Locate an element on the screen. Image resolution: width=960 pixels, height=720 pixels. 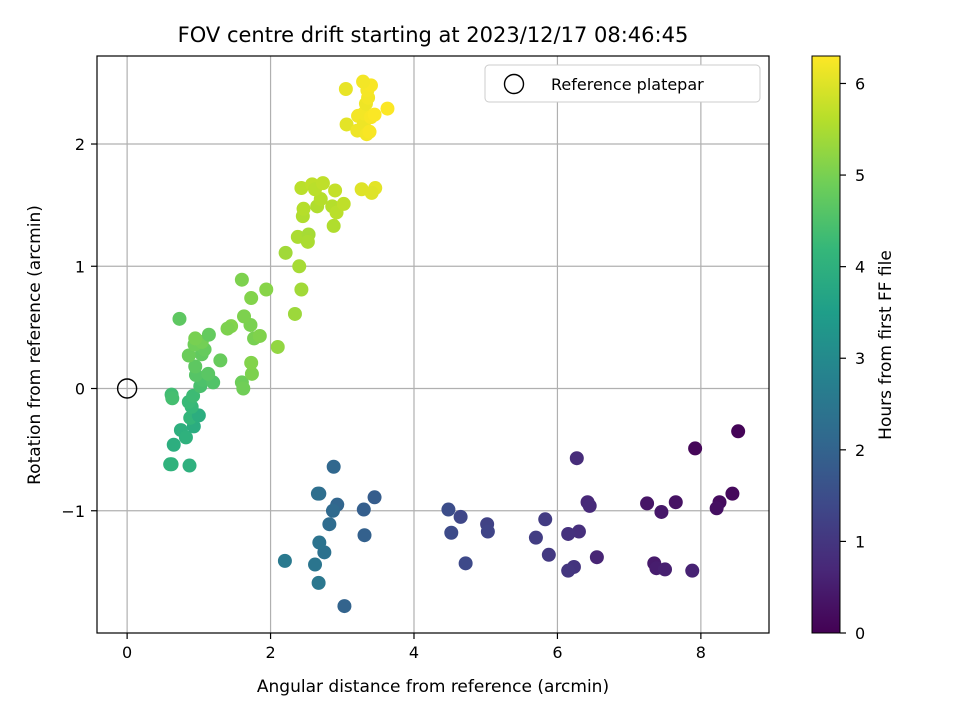
reference-platepar-marker is located at coordinates (127, 388).